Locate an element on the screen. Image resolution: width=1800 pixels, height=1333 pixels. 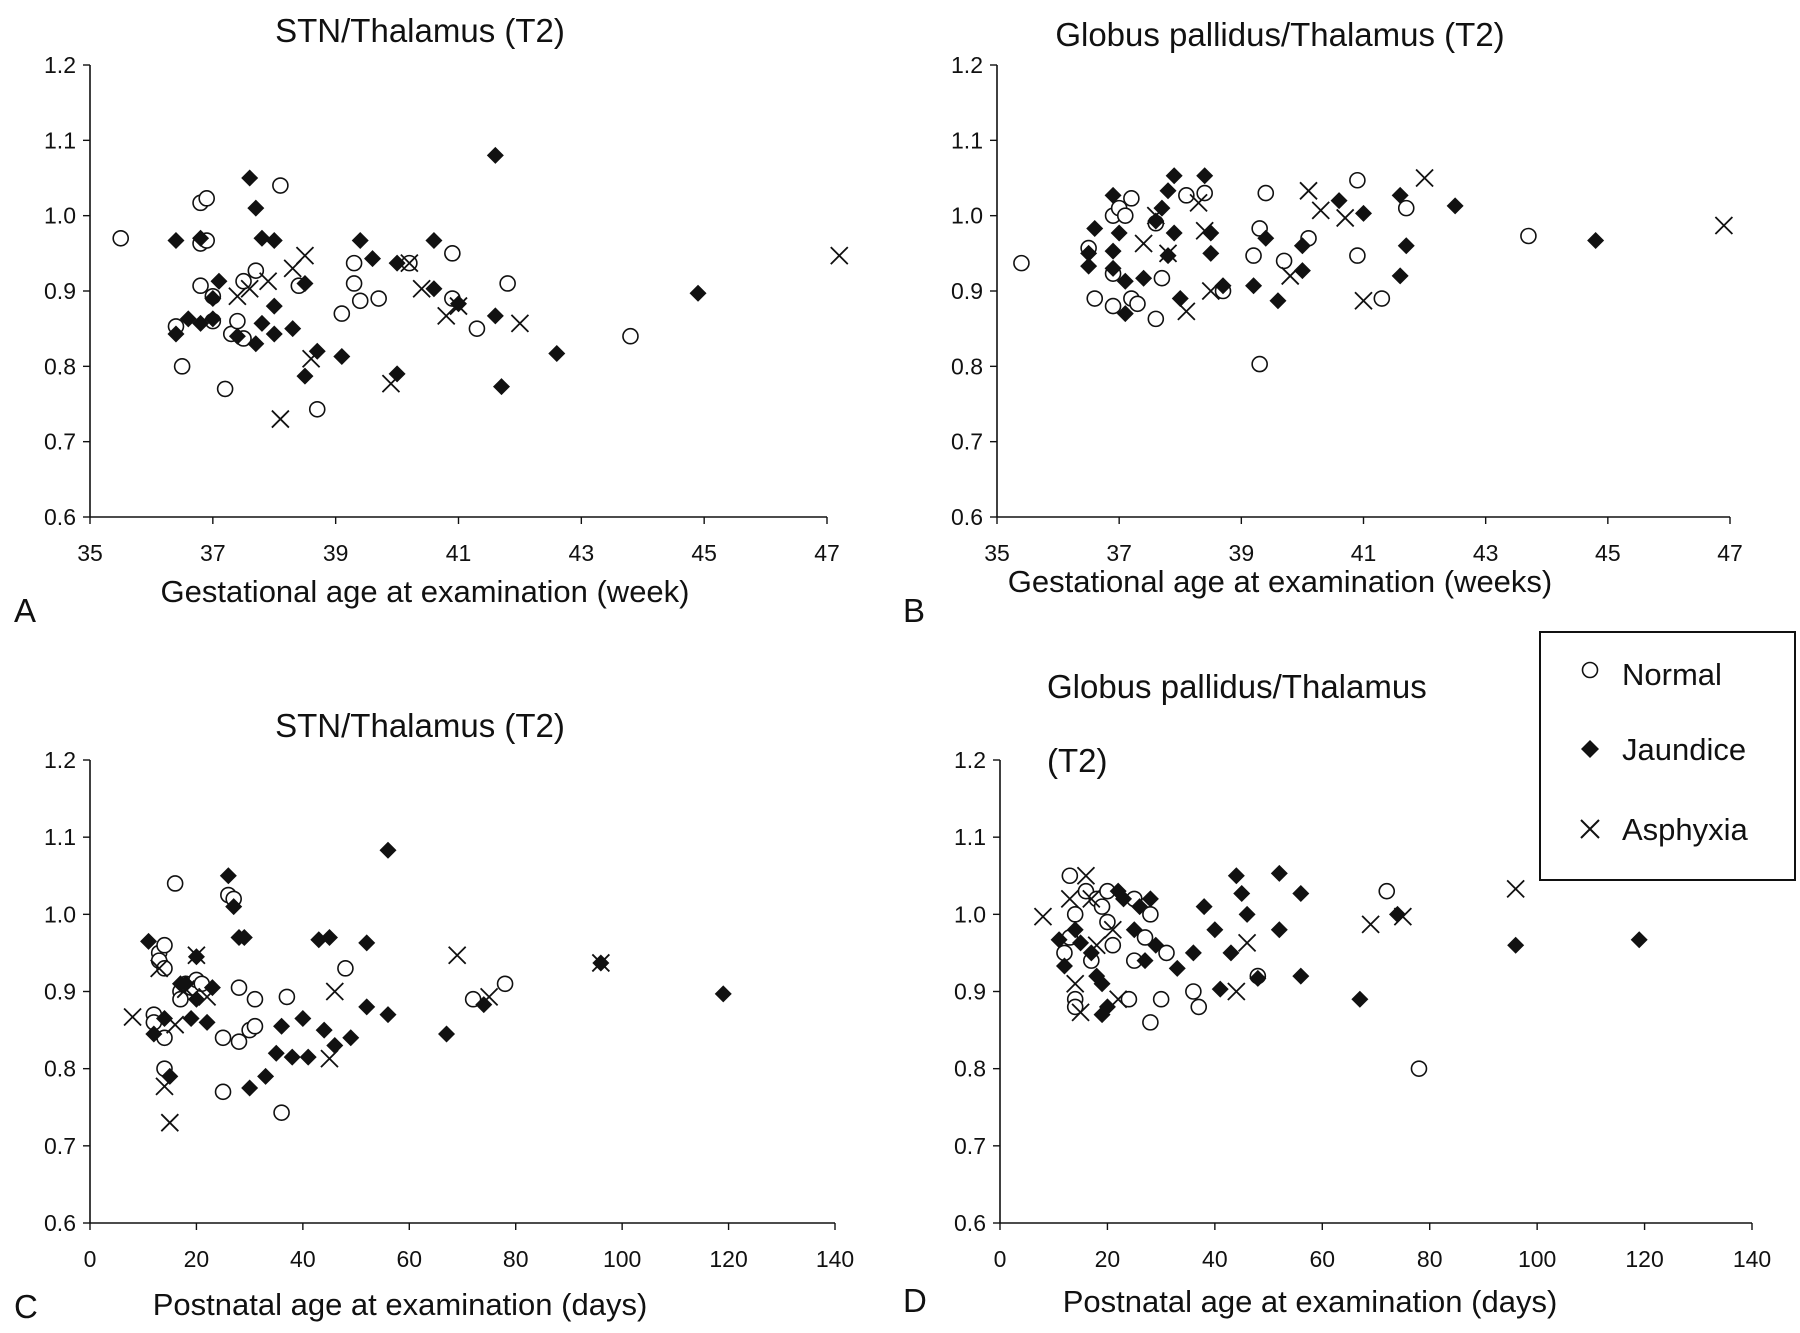
panel-d-x-tick-label: 140 is located at coordinates (1752, 1259).